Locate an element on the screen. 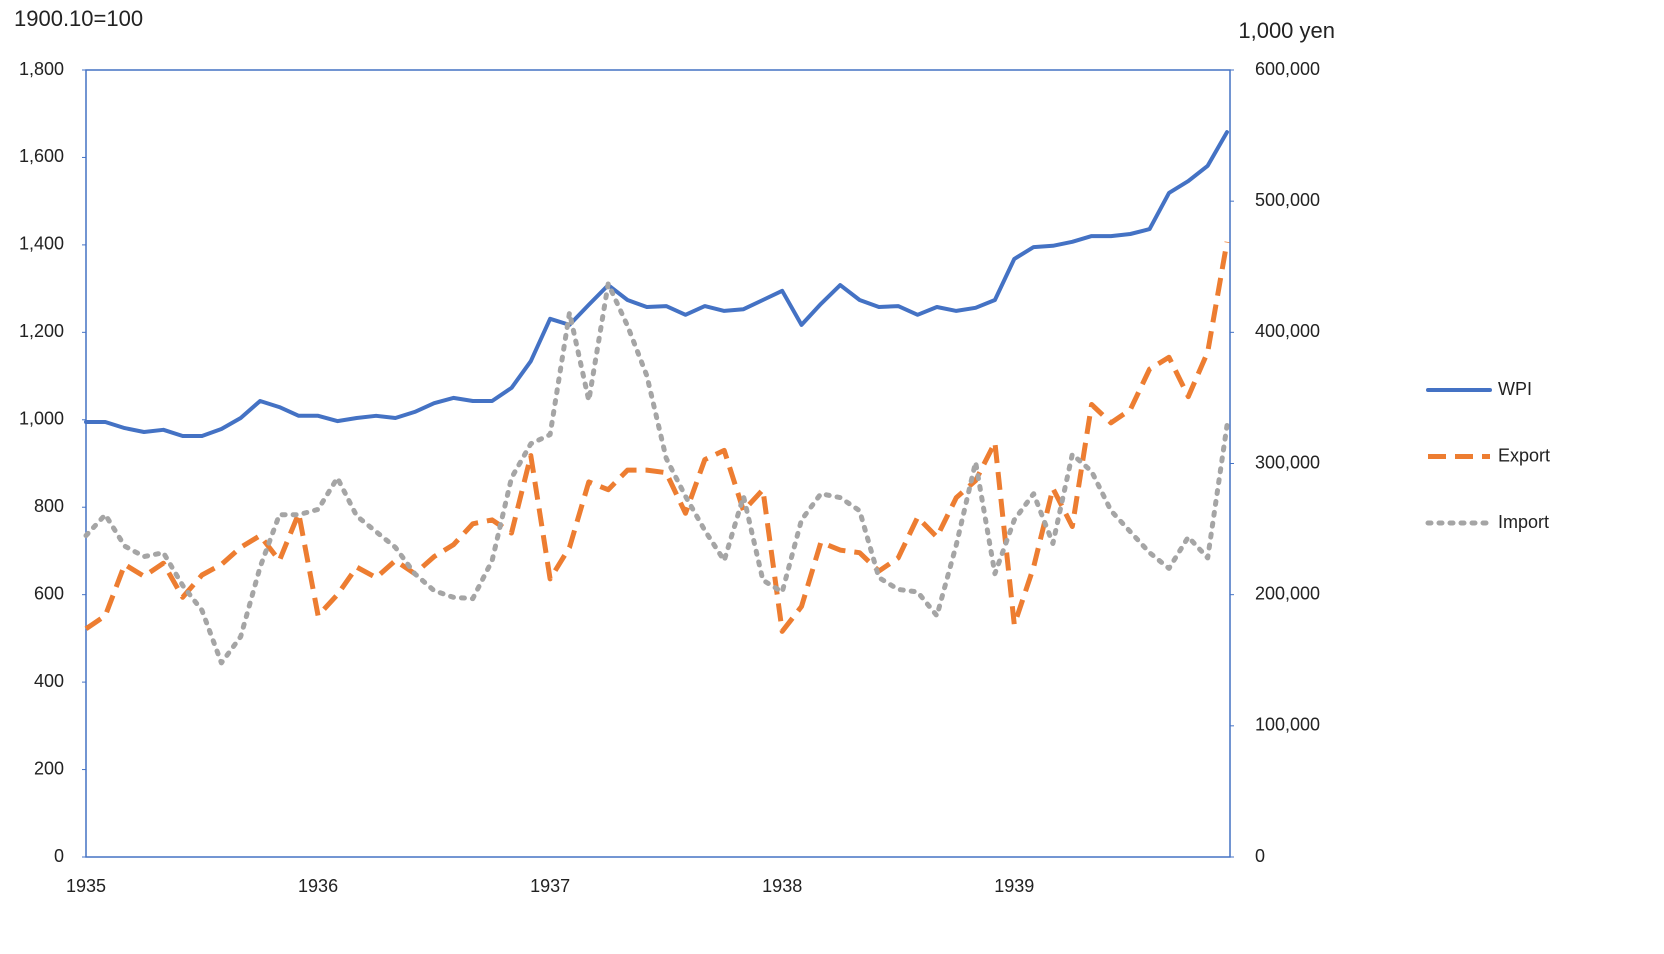 The height and width of the screenshot is (954, 1664). y-tick-label: 400 is located at coordinates (49, 681).